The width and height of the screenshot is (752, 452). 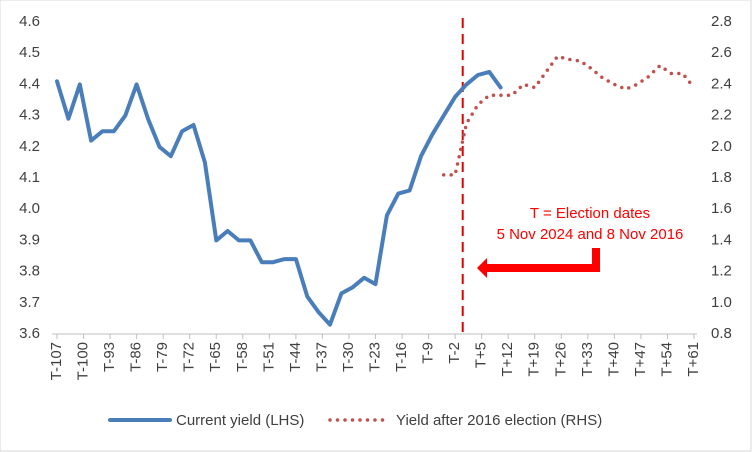 I want to click on y2-tick-label: 2.4, so click(x=721, y=83).